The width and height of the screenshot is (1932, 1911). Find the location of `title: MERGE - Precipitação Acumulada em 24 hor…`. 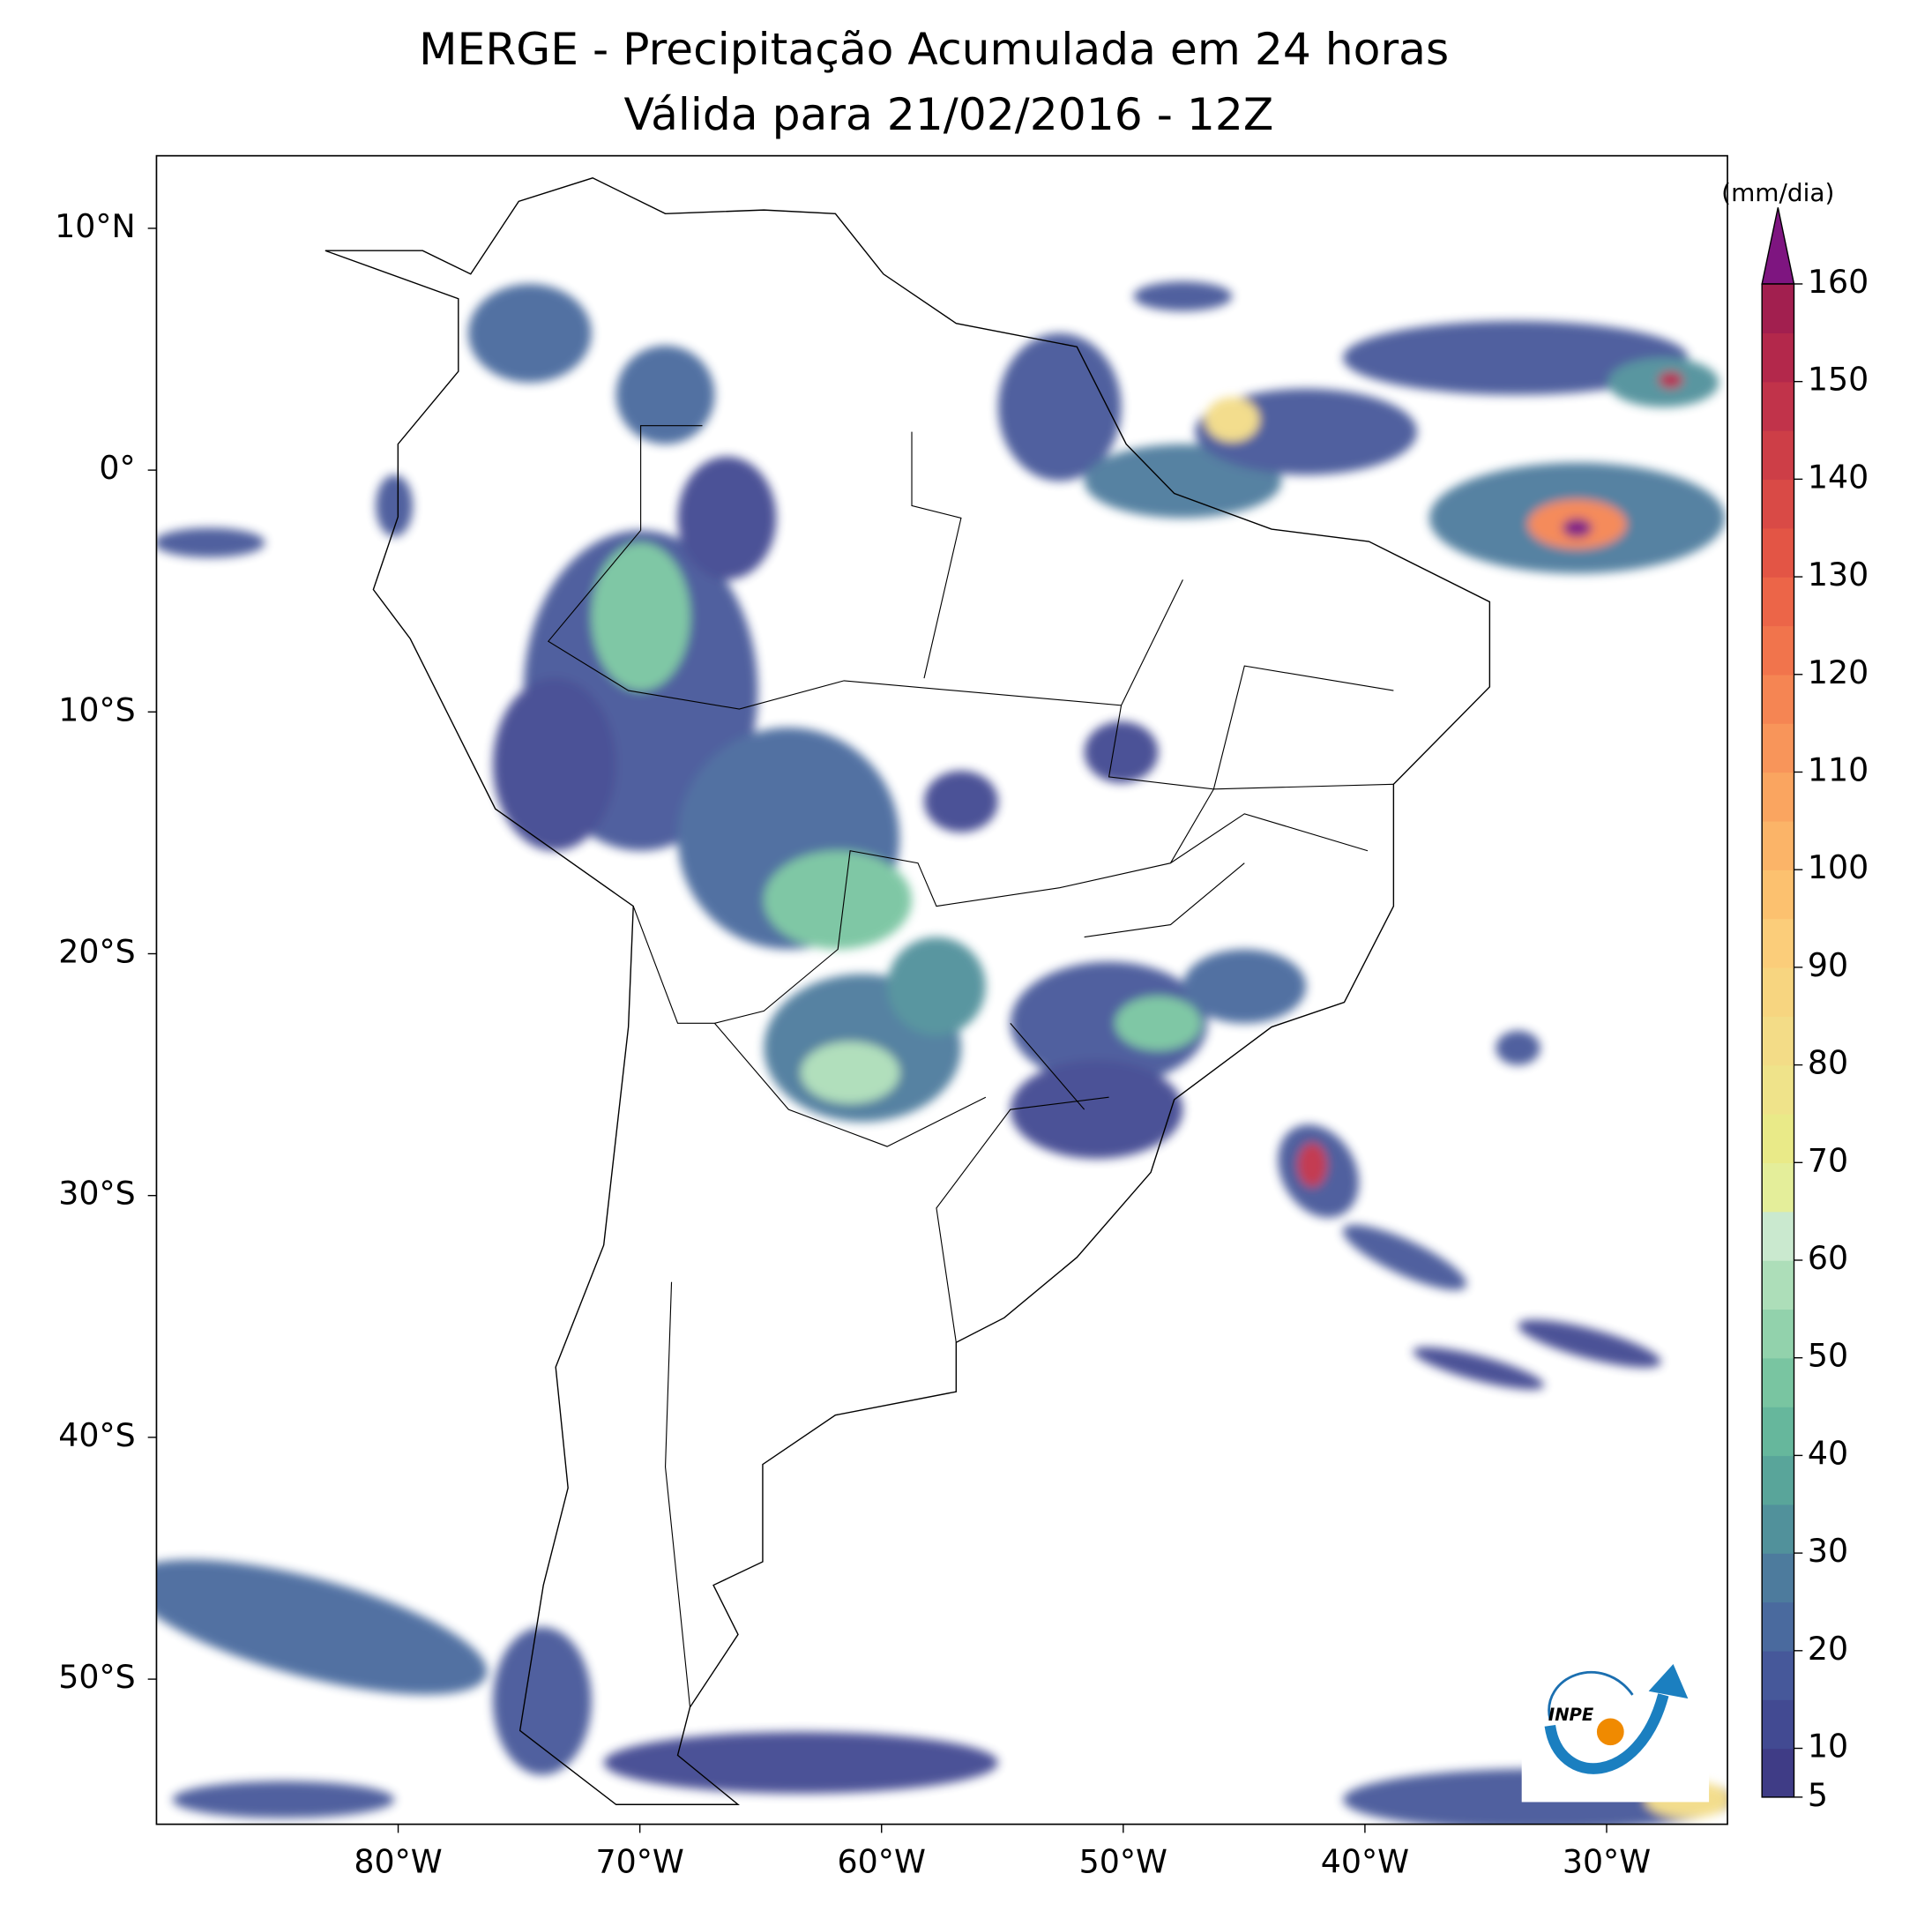

title: MERGE - Precipitação Acumulada em 24 hor… is located at coordinates (934, 49).